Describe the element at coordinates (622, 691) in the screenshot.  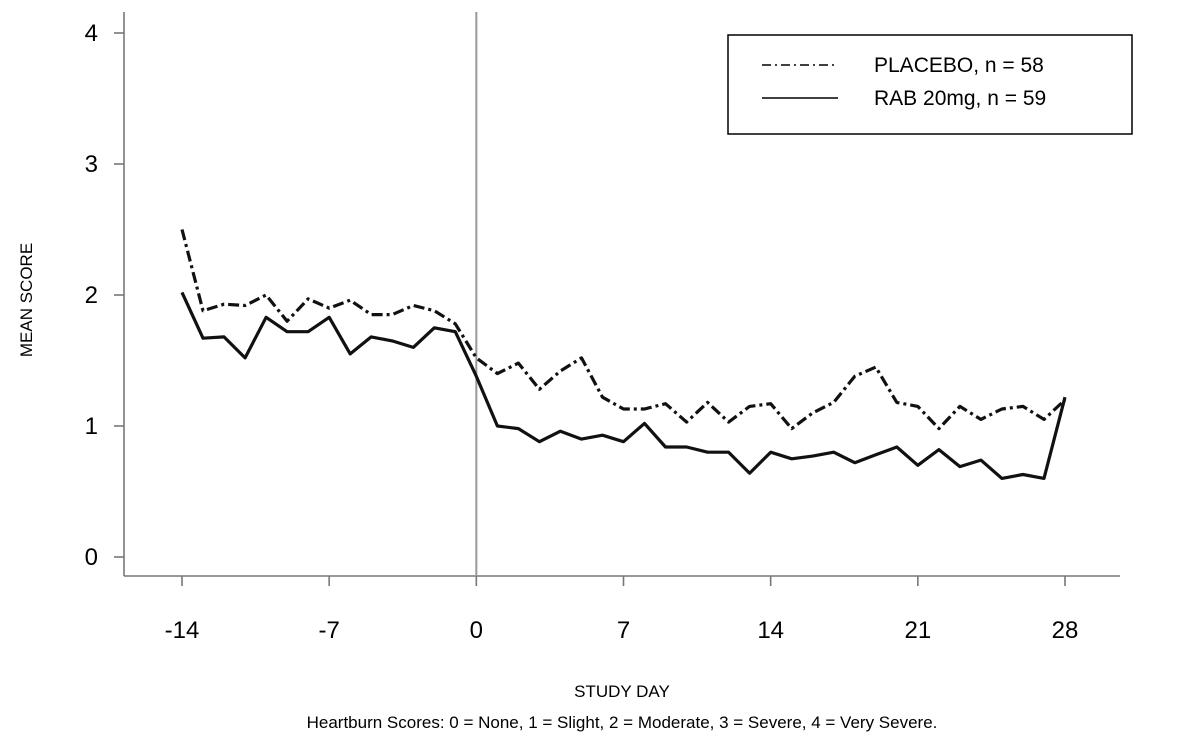
I see `x-axis-label: STUDY DAY` at that location.